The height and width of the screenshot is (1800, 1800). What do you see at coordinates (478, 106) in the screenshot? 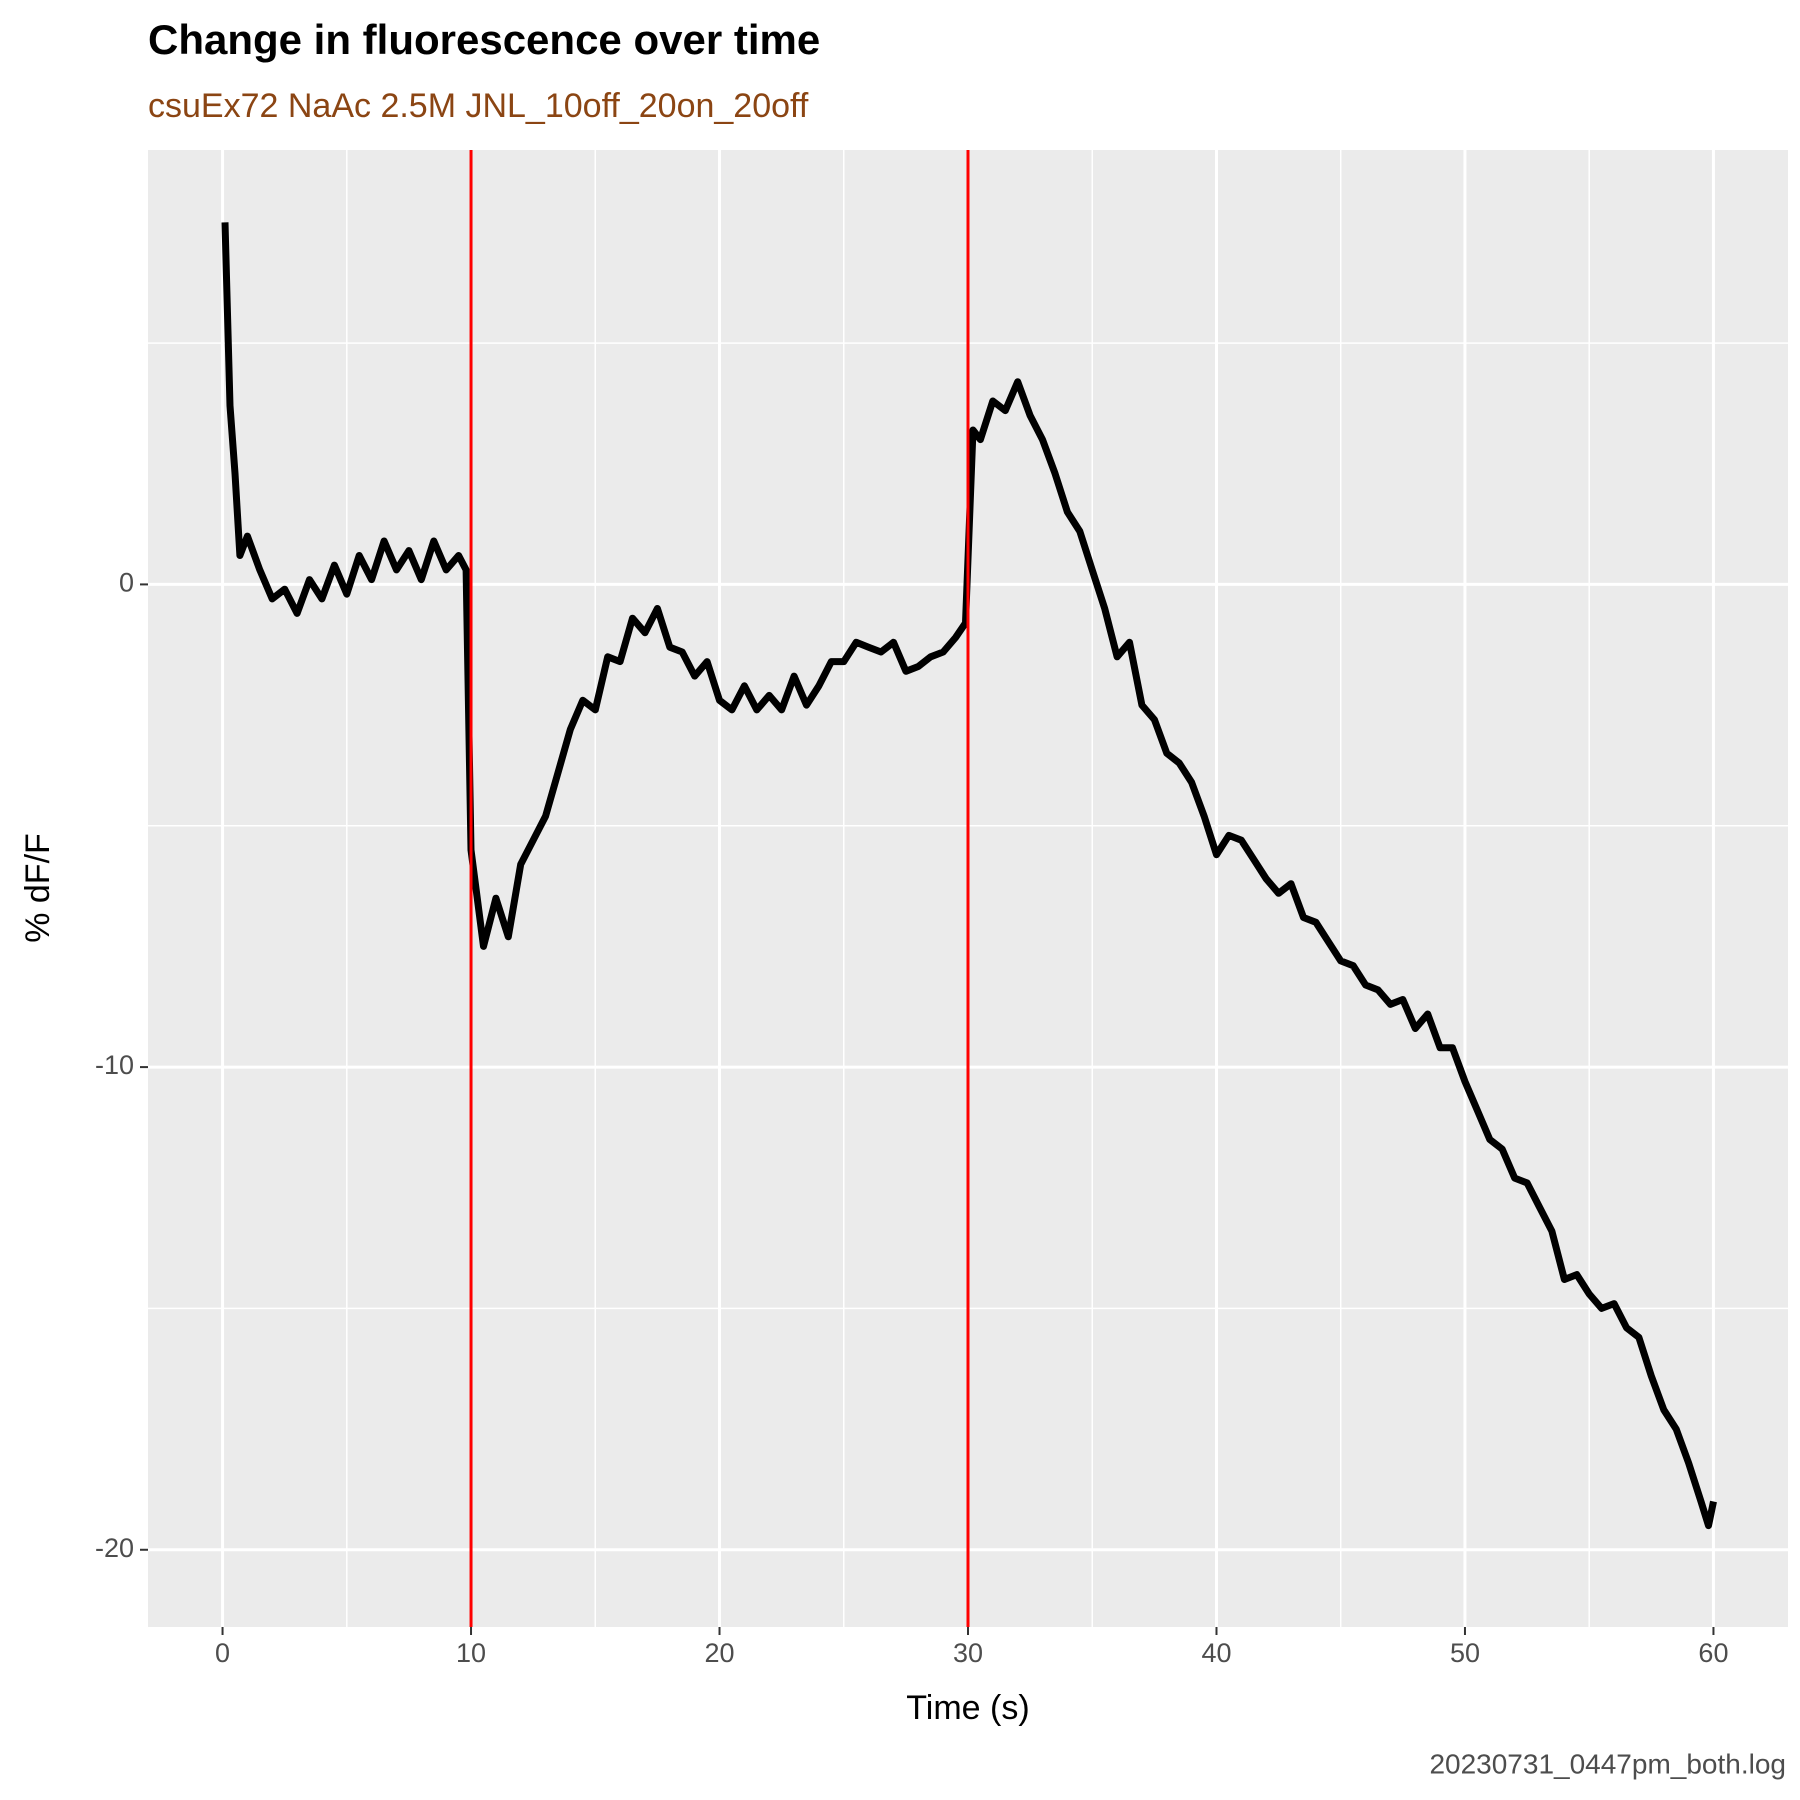
I see `chart-subtitle: csuEx72 NaAc 2.5M JNL_10off_20on_20off` at bounding box center [478, 106].